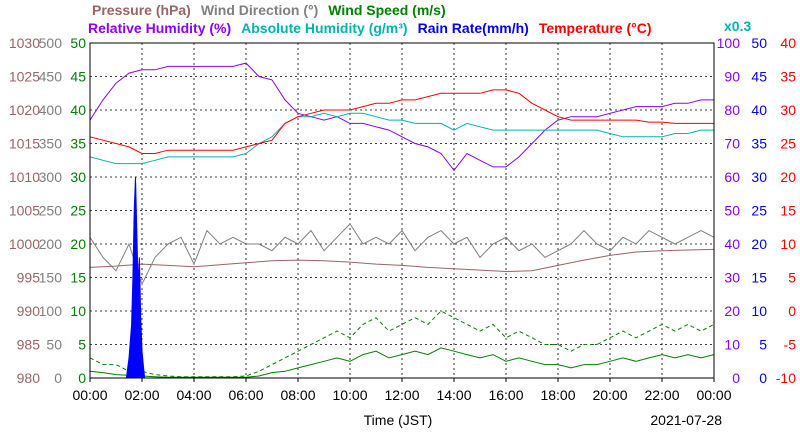 This screenshot has height=434, width=800. What do you see at coordinates (453, 395) in the screenshot?
I see `x-tick-label: 14:00` at bounding box center [453, 395].